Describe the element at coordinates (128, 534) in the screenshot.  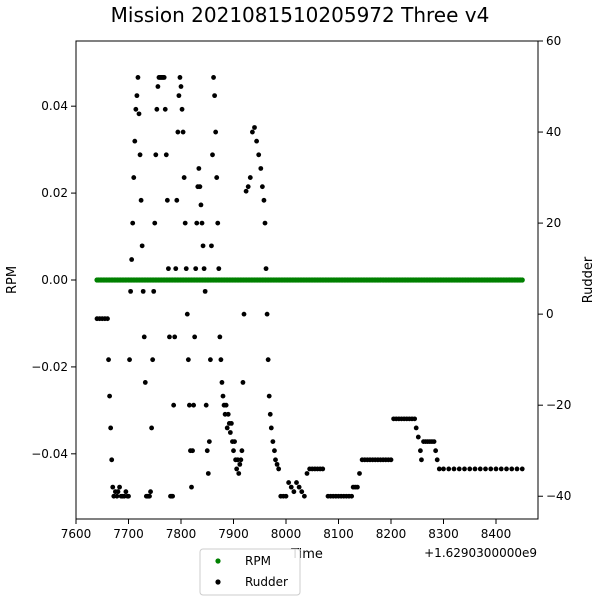
I see `x-tick-label: 7700` at that location.